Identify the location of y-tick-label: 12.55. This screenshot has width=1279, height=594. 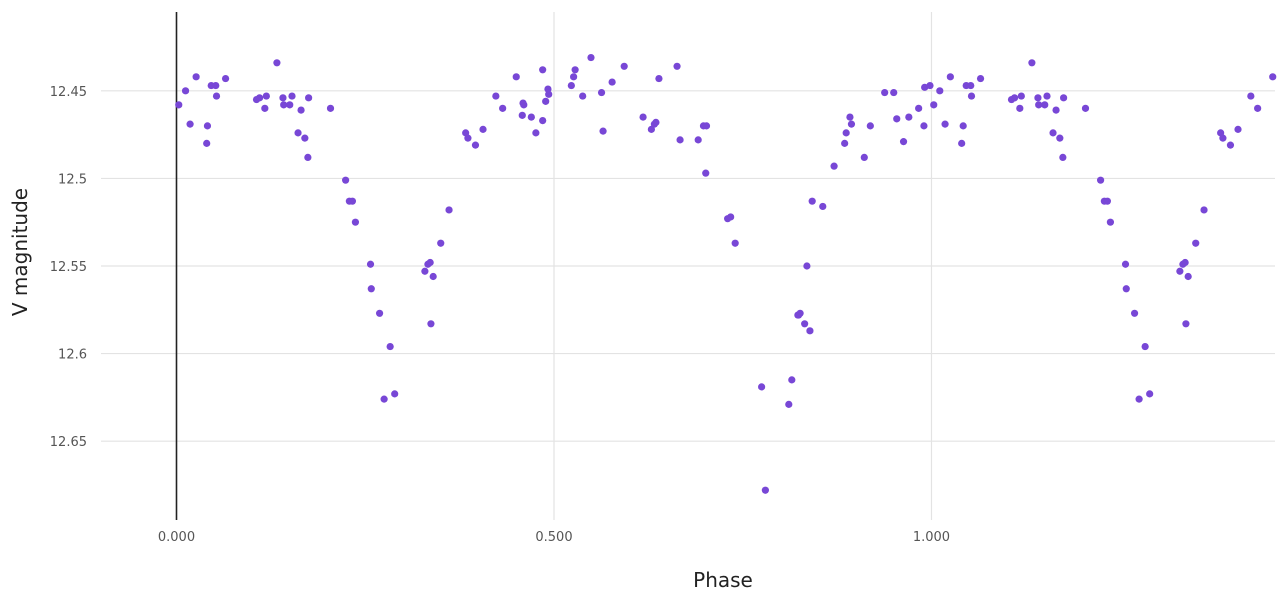
(68, 267).